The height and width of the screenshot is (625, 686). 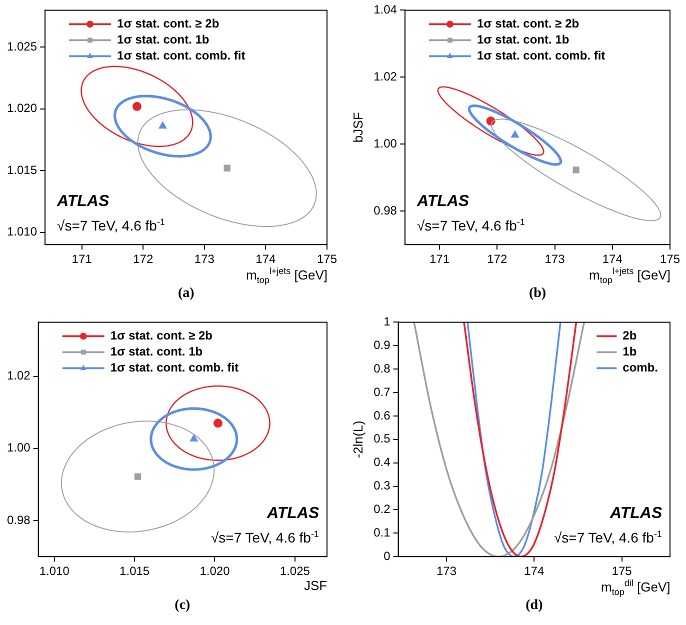 I want to click on x-tick-label: 1.020, so click(x=215, y=571).